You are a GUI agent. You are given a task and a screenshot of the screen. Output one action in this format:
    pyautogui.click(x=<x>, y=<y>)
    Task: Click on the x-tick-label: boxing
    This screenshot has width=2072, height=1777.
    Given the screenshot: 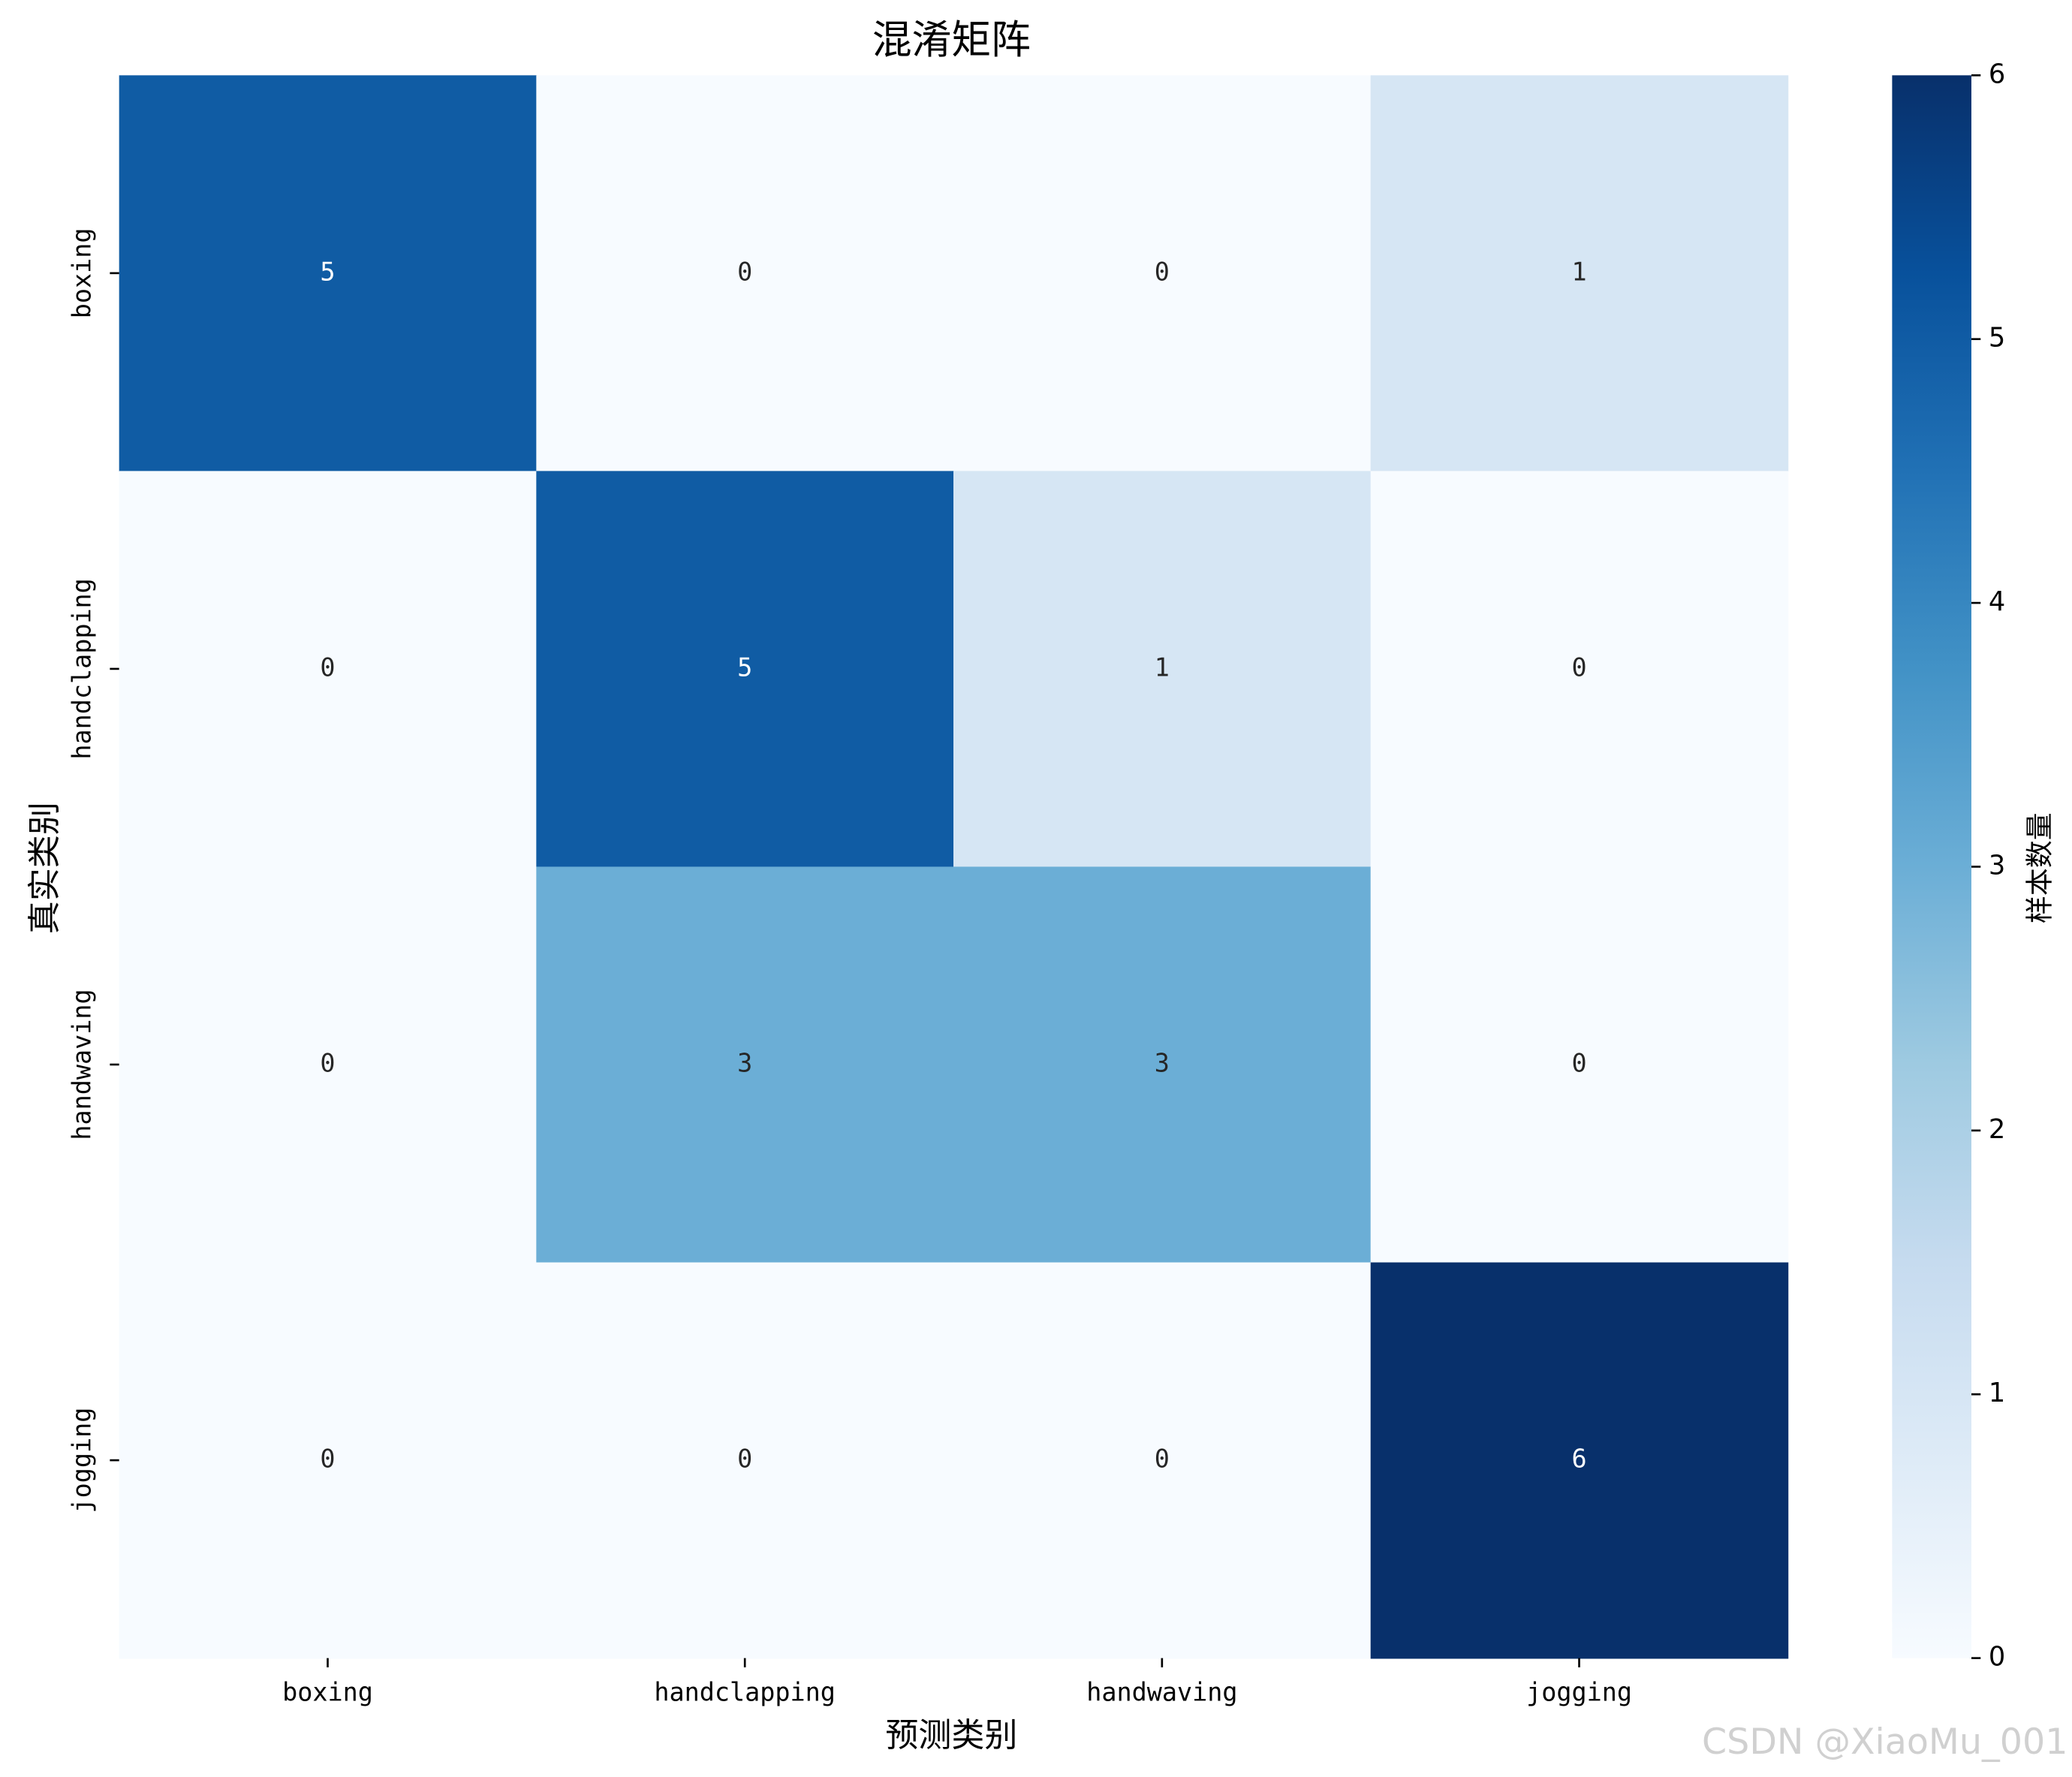 What is the action you would take?
    pyautogui.click(x=327, y=1692)
    